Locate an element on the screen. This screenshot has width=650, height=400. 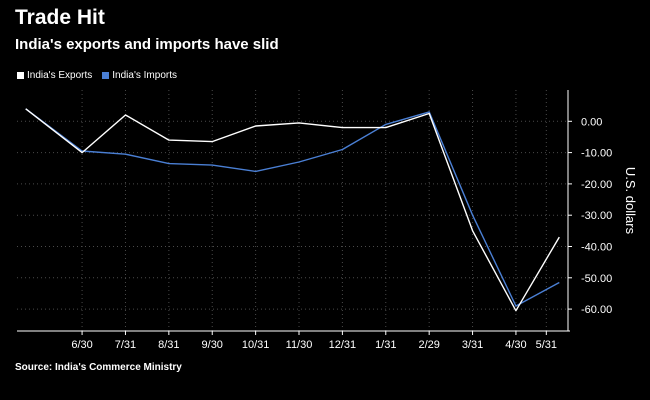
y-tick-label: -30.00 is located at coordinates (596, 216).